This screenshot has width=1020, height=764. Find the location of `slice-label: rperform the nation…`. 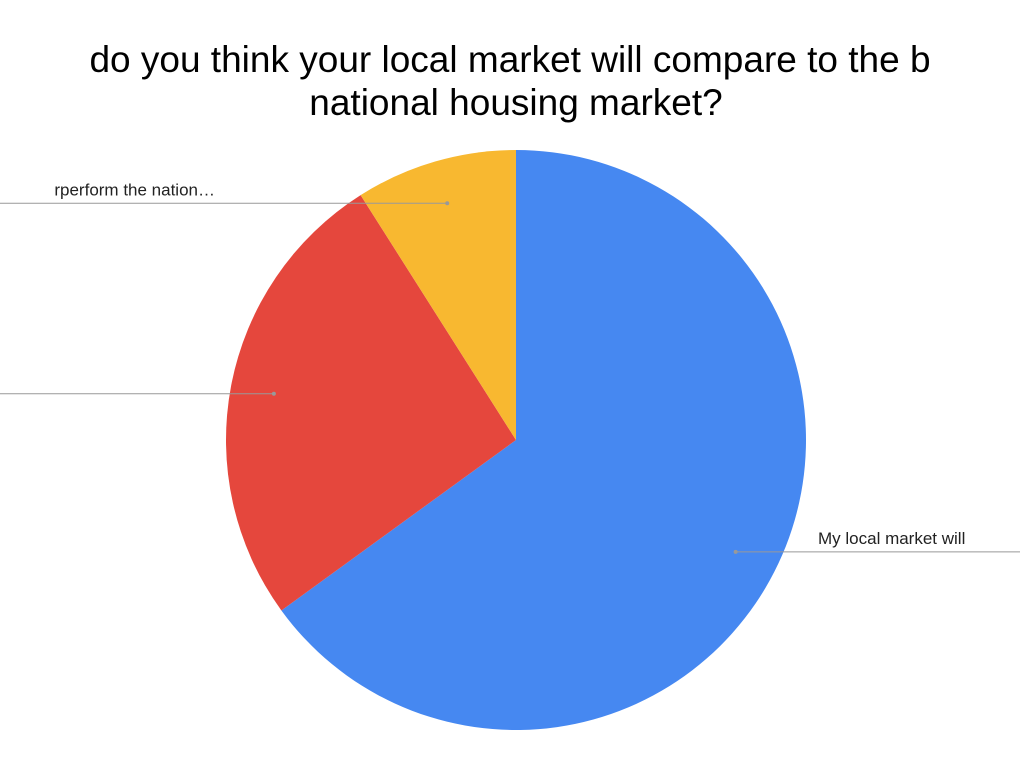

slice-label: rperform the nation… is located at coordinates (134, 189).